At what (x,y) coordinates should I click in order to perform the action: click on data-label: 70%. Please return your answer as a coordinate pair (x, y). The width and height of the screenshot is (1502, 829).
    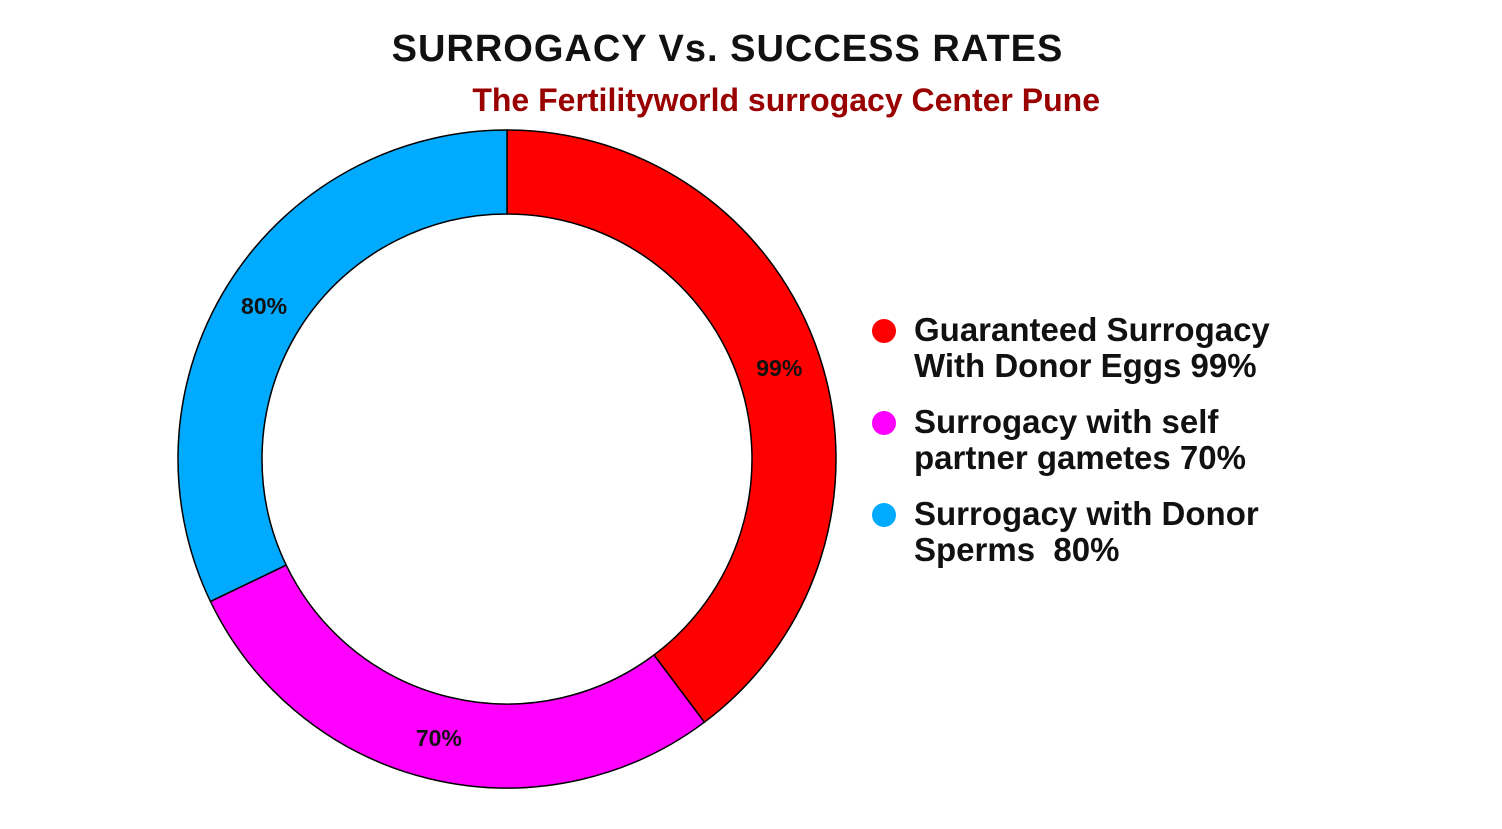
    Looking at the image, I should click on (439, 738).